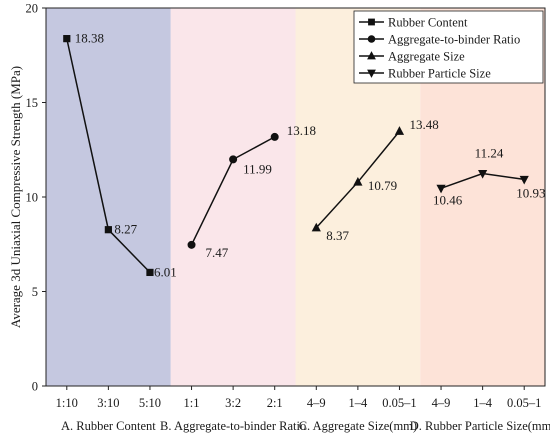  Describe the element at coordinates (233, 403) in the screenshot. I see `x-tick-label: 3:2` at that location.